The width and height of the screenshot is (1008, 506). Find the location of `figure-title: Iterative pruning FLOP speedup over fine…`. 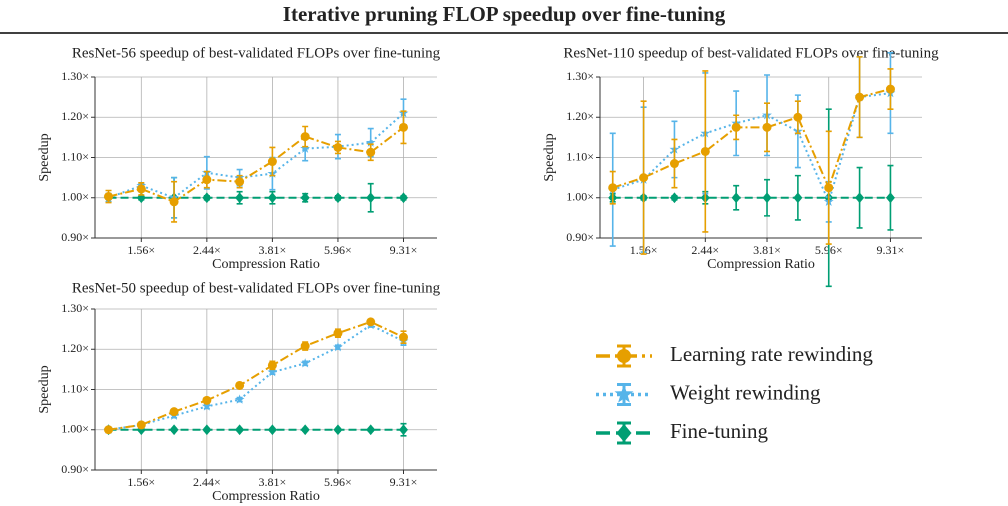

figure-title: Iterative pruning FLOP speedup over fine… is located at coordinates (504, 14).